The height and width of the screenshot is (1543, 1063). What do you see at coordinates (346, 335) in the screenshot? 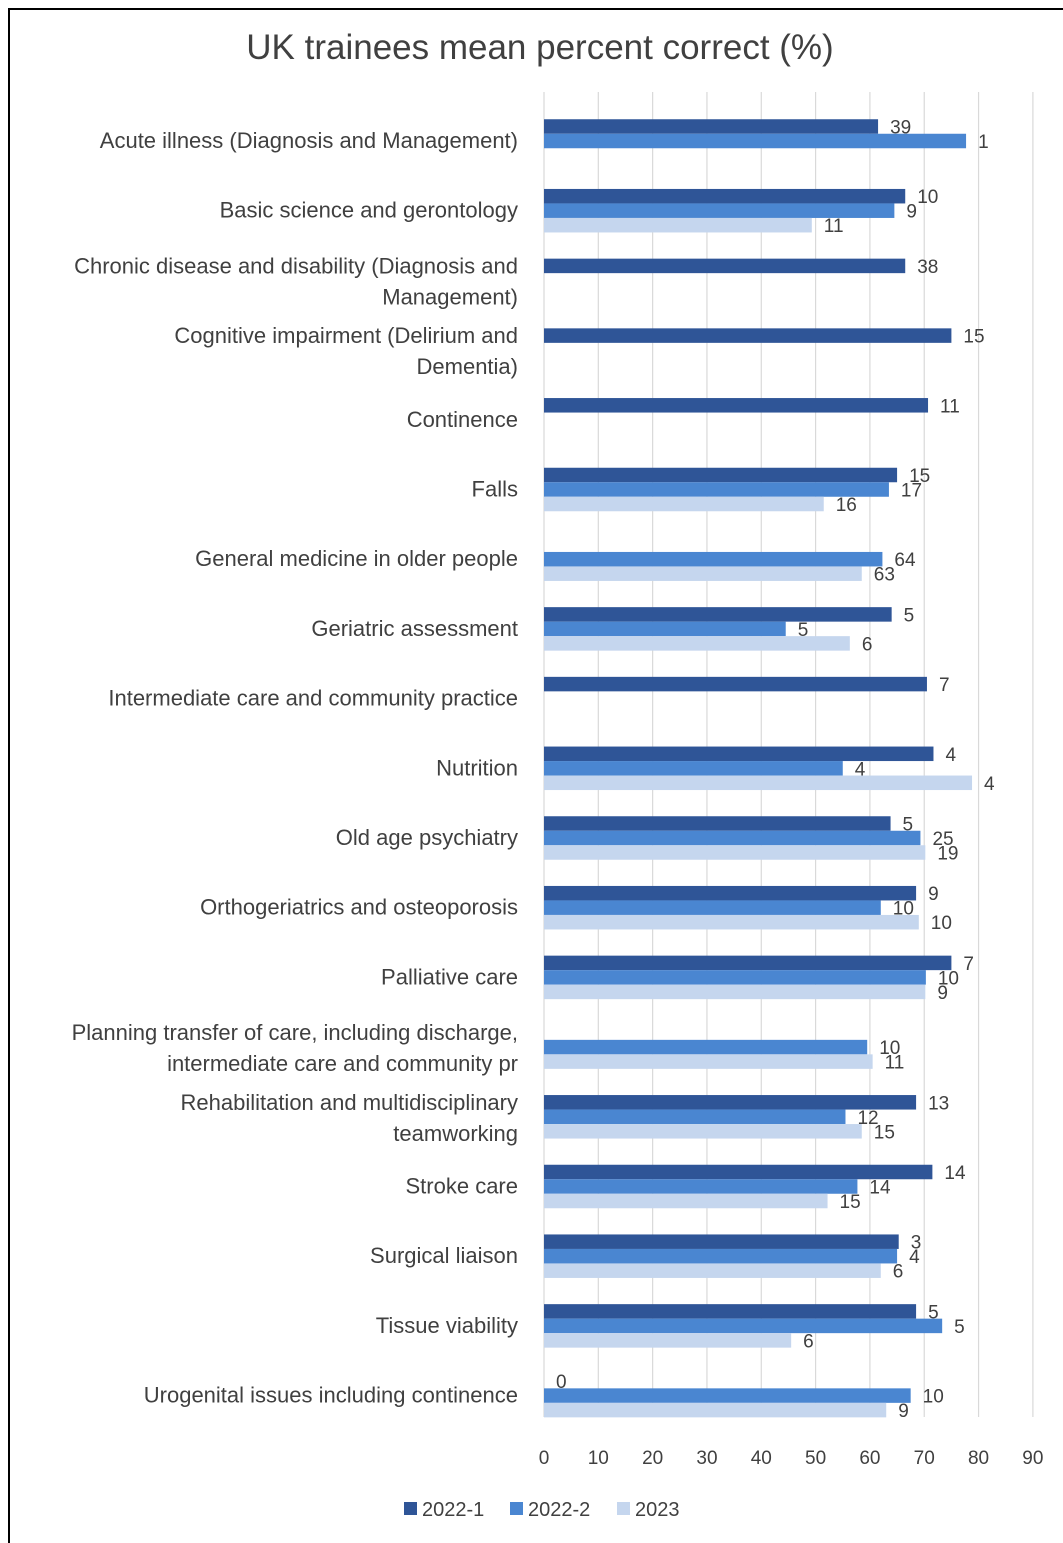
I see `category-label: Cognitive impairment (Delirium and` at bounding box center [346, 335].